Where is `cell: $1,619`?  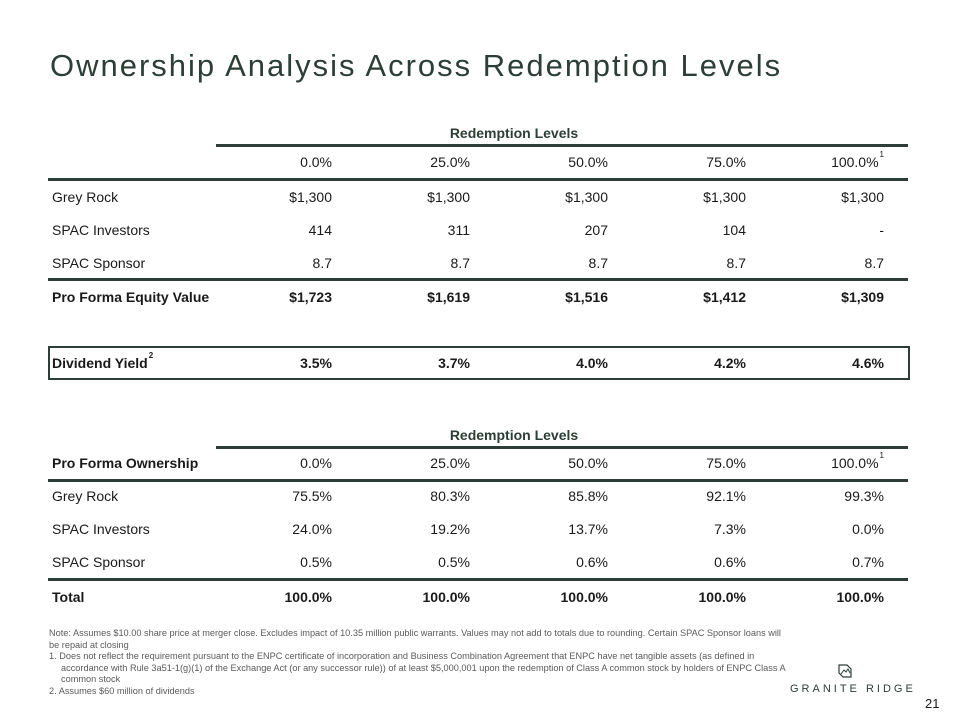
cell: $1,619 is located at coordinates (448, 297).